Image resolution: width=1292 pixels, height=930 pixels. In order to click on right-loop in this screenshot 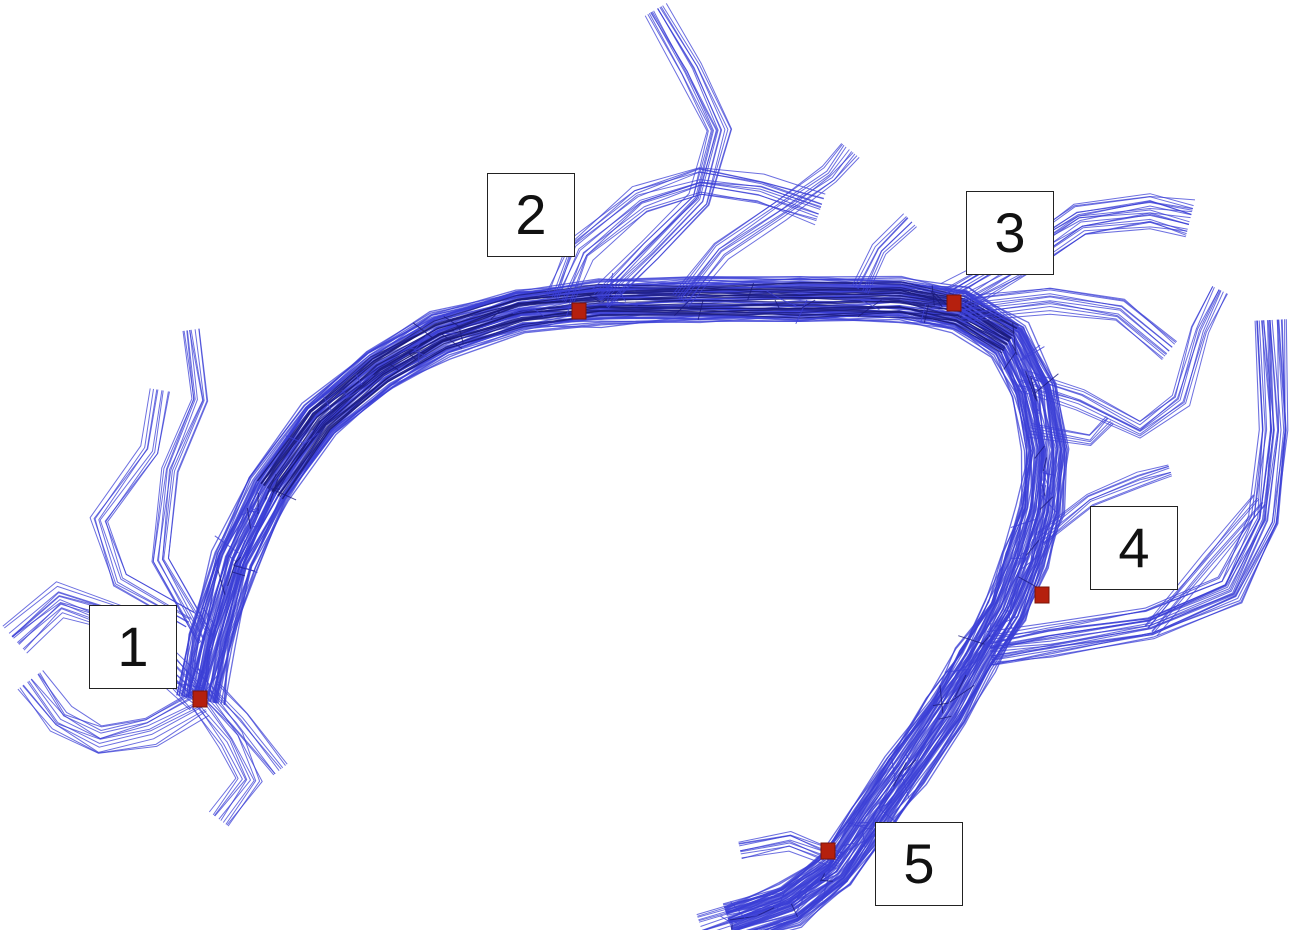, I will do `click(1122, 362)`.